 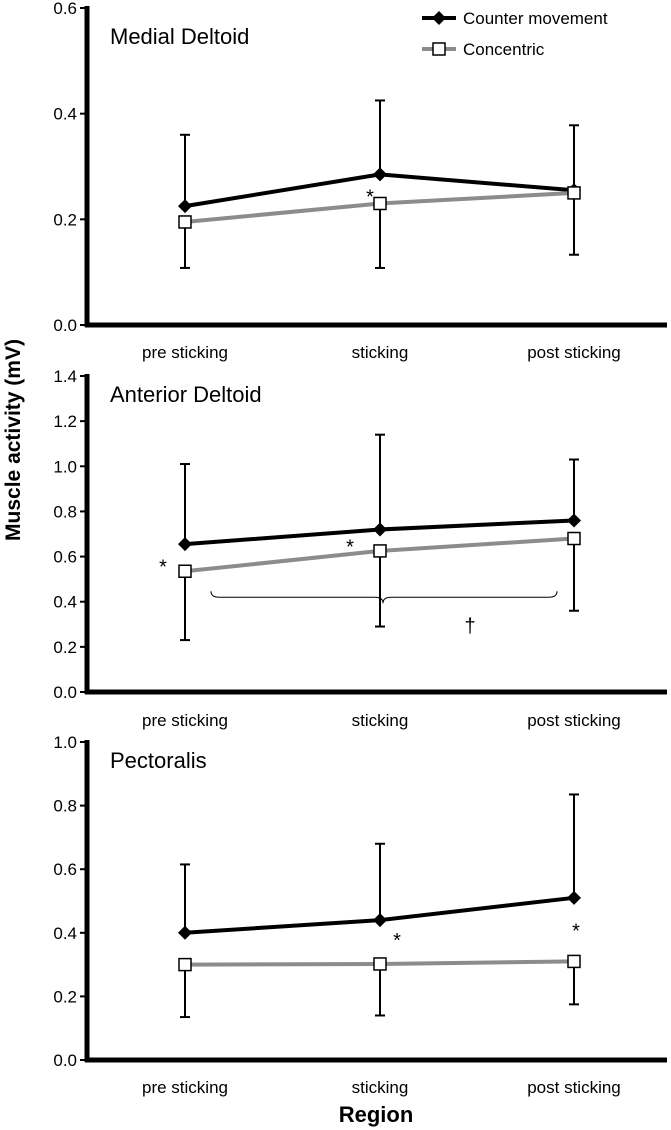 What do you see at coordinates (158, 760) in the screenshot?
I see `panel-title: Pectoralis` at bounding box center [158, 760].